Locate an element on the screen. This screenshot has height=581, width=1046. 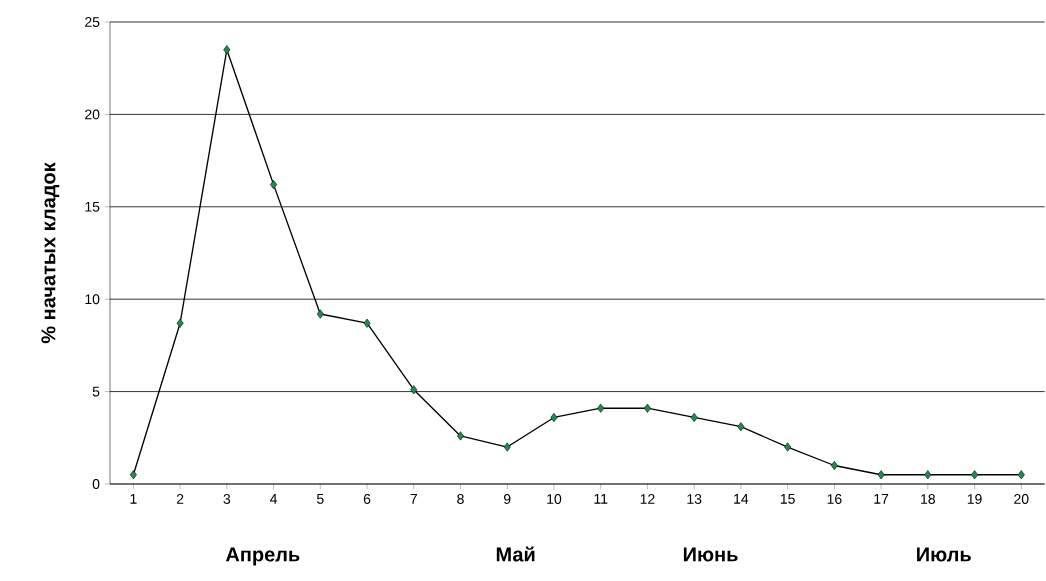
x-tick-label: 13 is located at coordinates (694, 499).